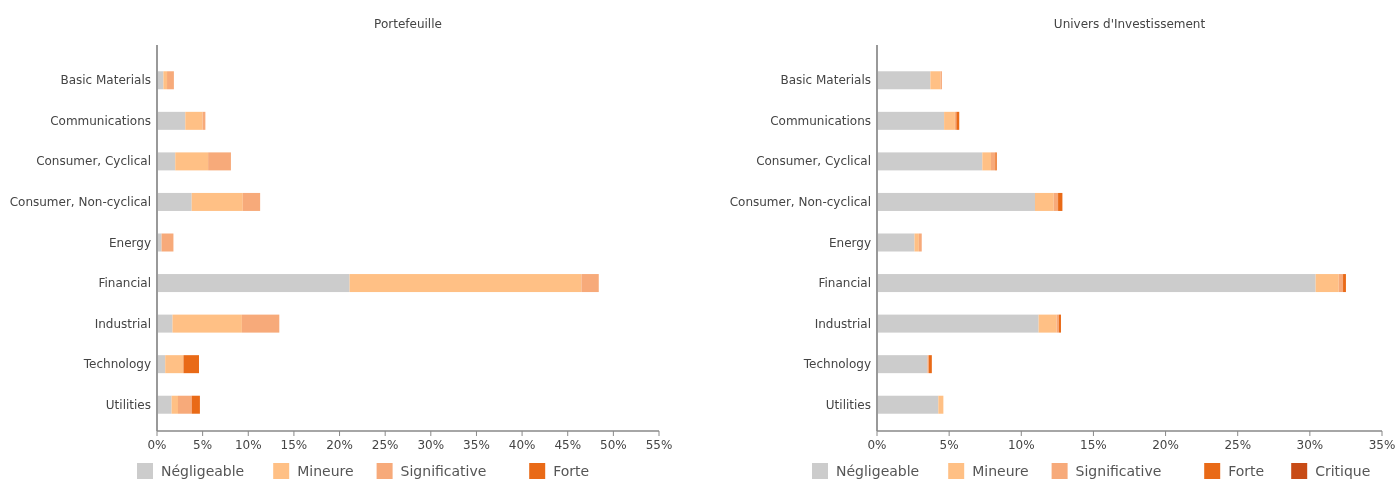 The image size is (1398, 479). What do you see at coordinates (1129, 24) in the screenshot?
I see `chart-title: Univers d'Investissement` at bounding box center [1129, 24].